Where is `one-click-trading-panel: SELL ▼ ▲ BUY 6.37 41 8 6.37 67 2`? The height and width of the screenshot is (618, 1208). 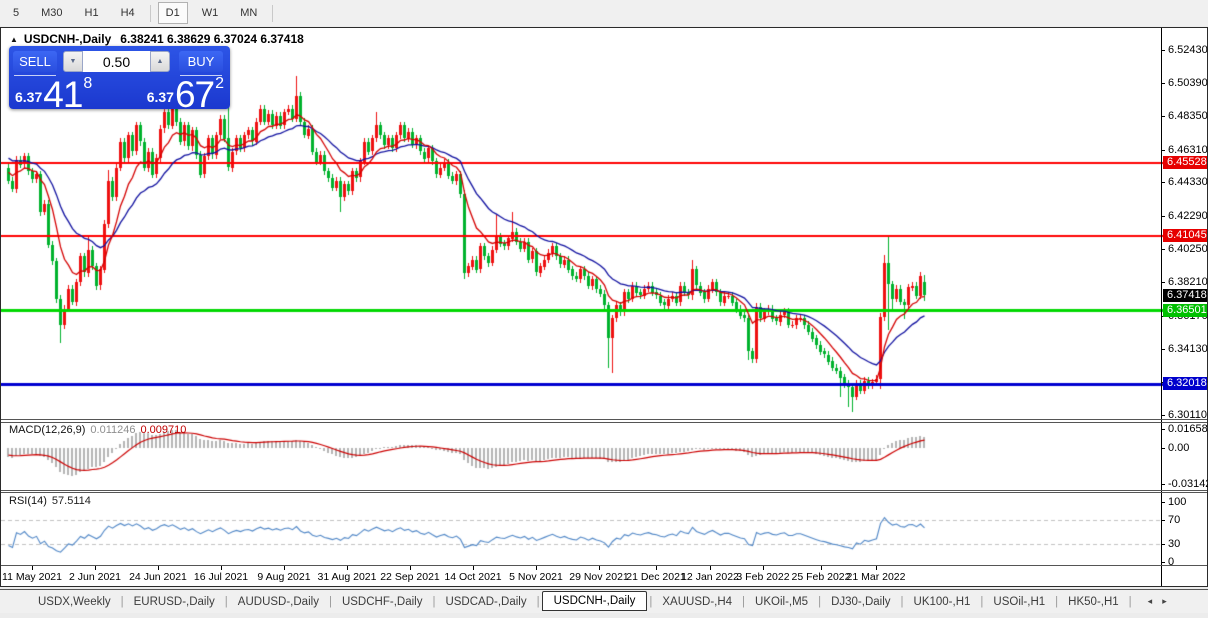 one-click-trading-panel: SELL ▼ ▲ BUY 6.37 41 8 6.37 67 2 is located at coordinates (119, 80).